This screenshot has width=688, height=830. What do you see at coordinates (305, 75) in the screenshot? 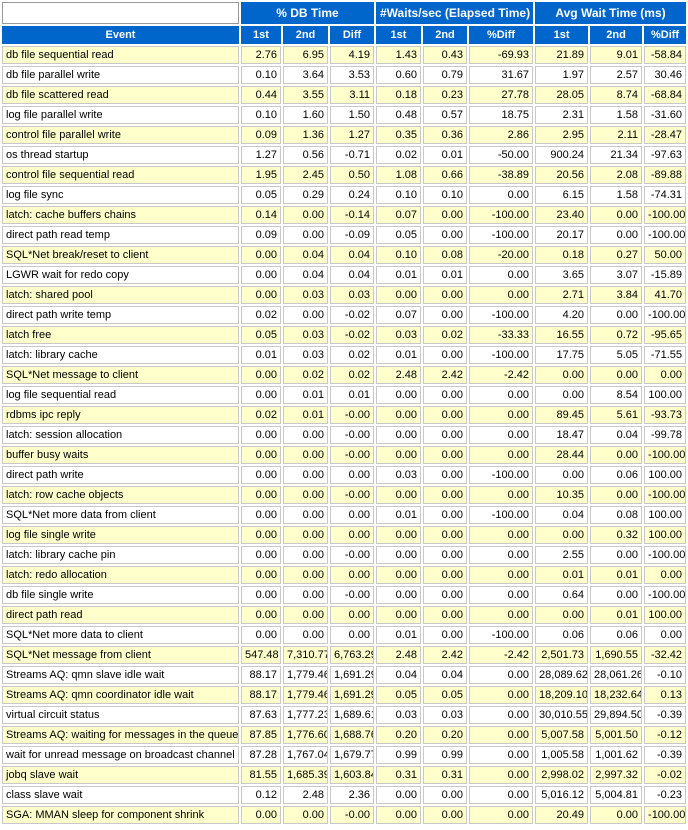
I see `value-cell: 3.64` at bounding box center [305, 75].